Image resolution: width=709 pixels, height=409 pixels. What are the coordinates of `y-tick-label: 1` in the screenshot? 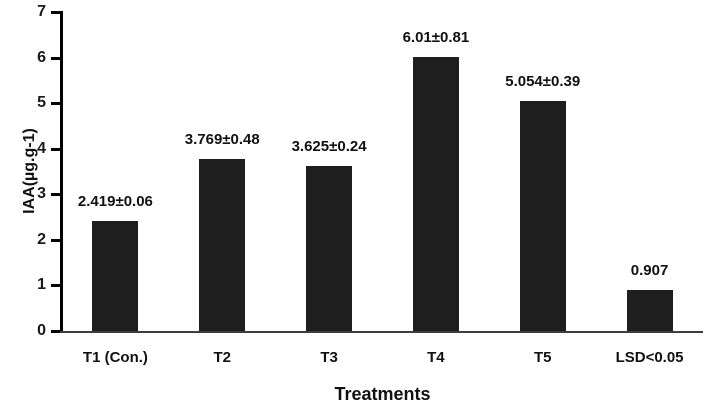 It's located at (41, 285).